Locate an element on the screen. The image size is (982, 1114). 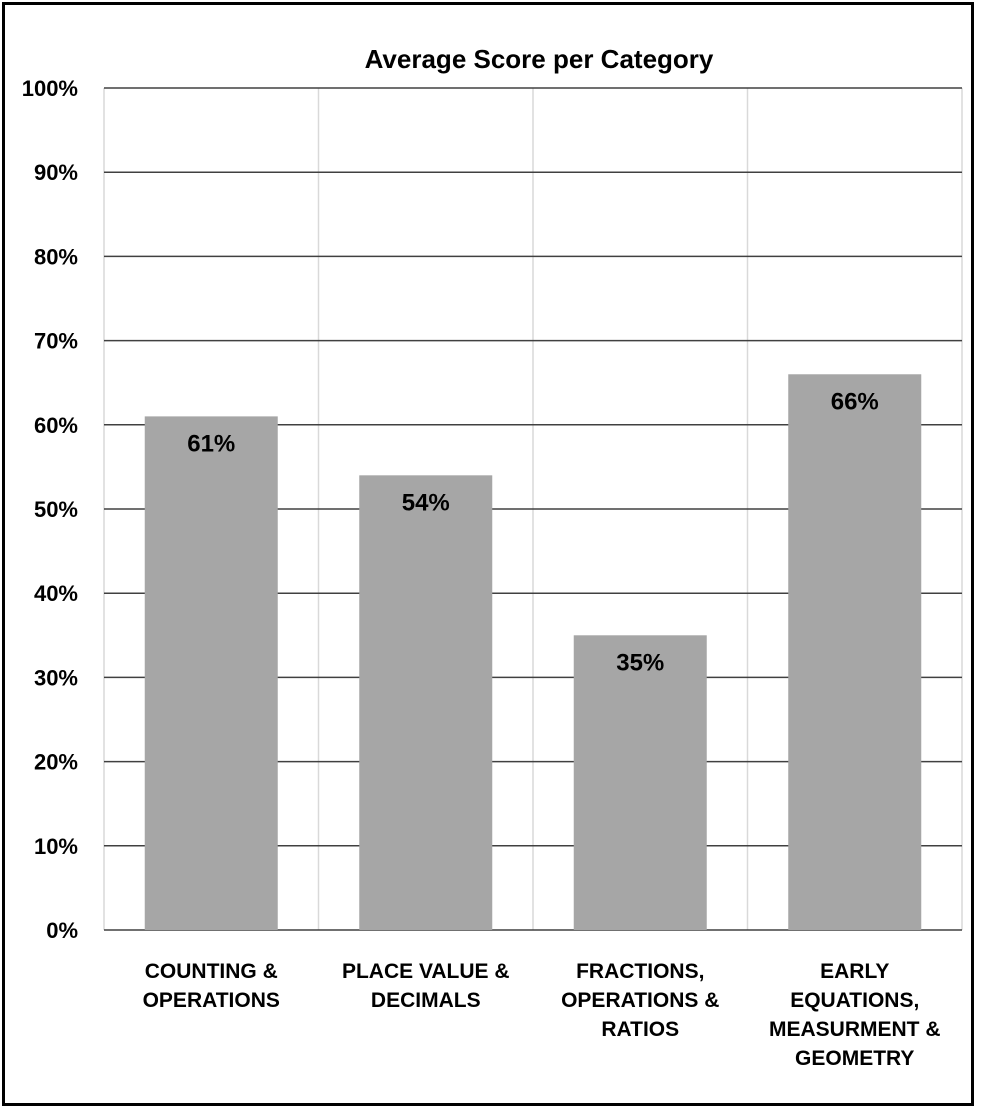
y-tick-label: 0% is located at coordinates (62, 930).